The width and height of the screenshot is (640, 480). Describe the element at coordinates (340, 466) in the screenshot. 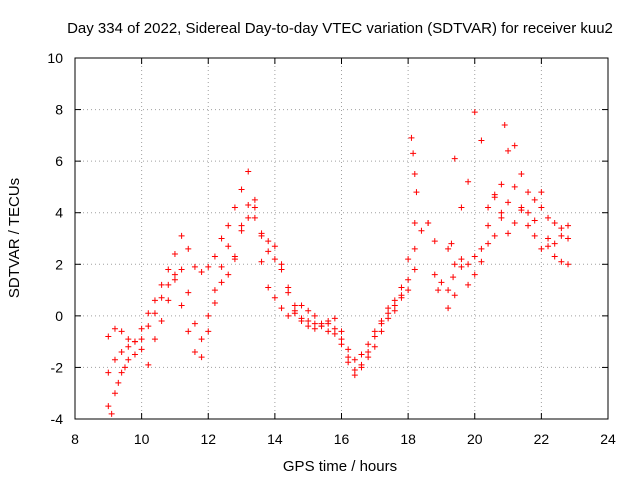

I see `x-axis-label: GPS time / hours` at that location.